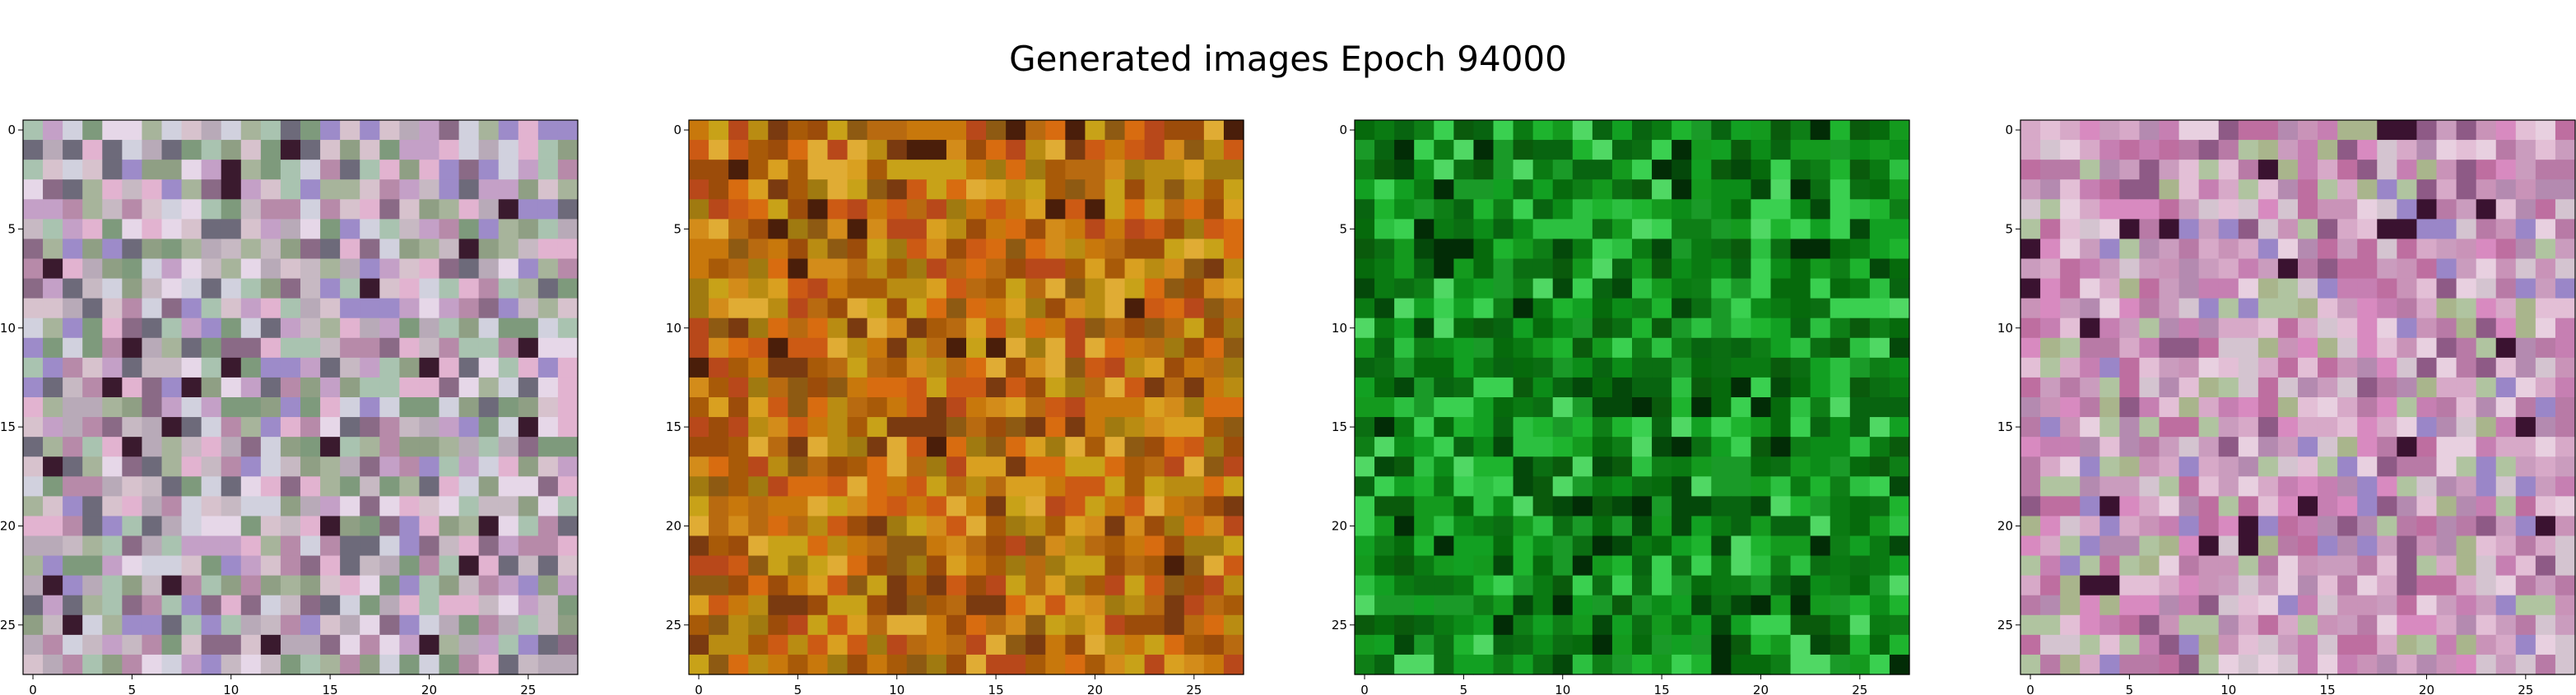 The height and width of the screenshot is (695, 2576). Describe the element at coordinates (2030, 689) in the screenshot. I see `x-tick-label: 0` at that location.